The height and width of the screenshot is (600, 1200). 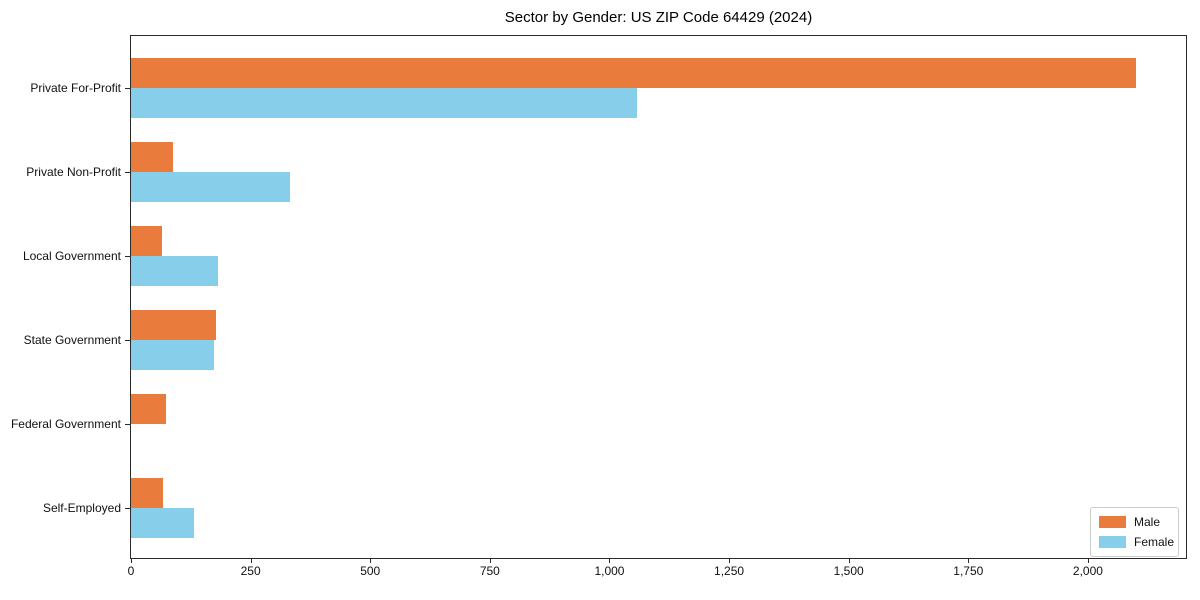 I want to click on y-tick-label: Private Non-Profit, so click(x=73, y=171).